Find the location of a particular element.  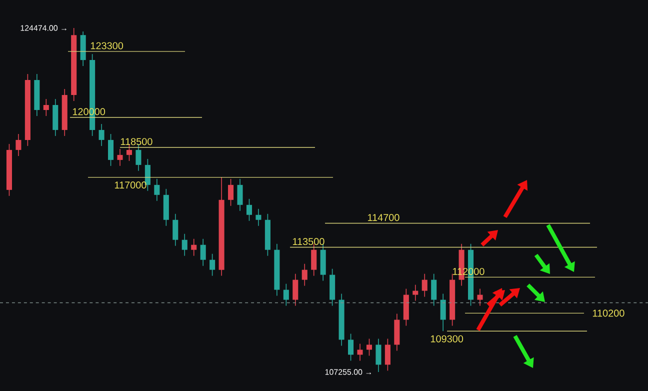

ref-line-label: 123300 is located at coordinates (107, 46).